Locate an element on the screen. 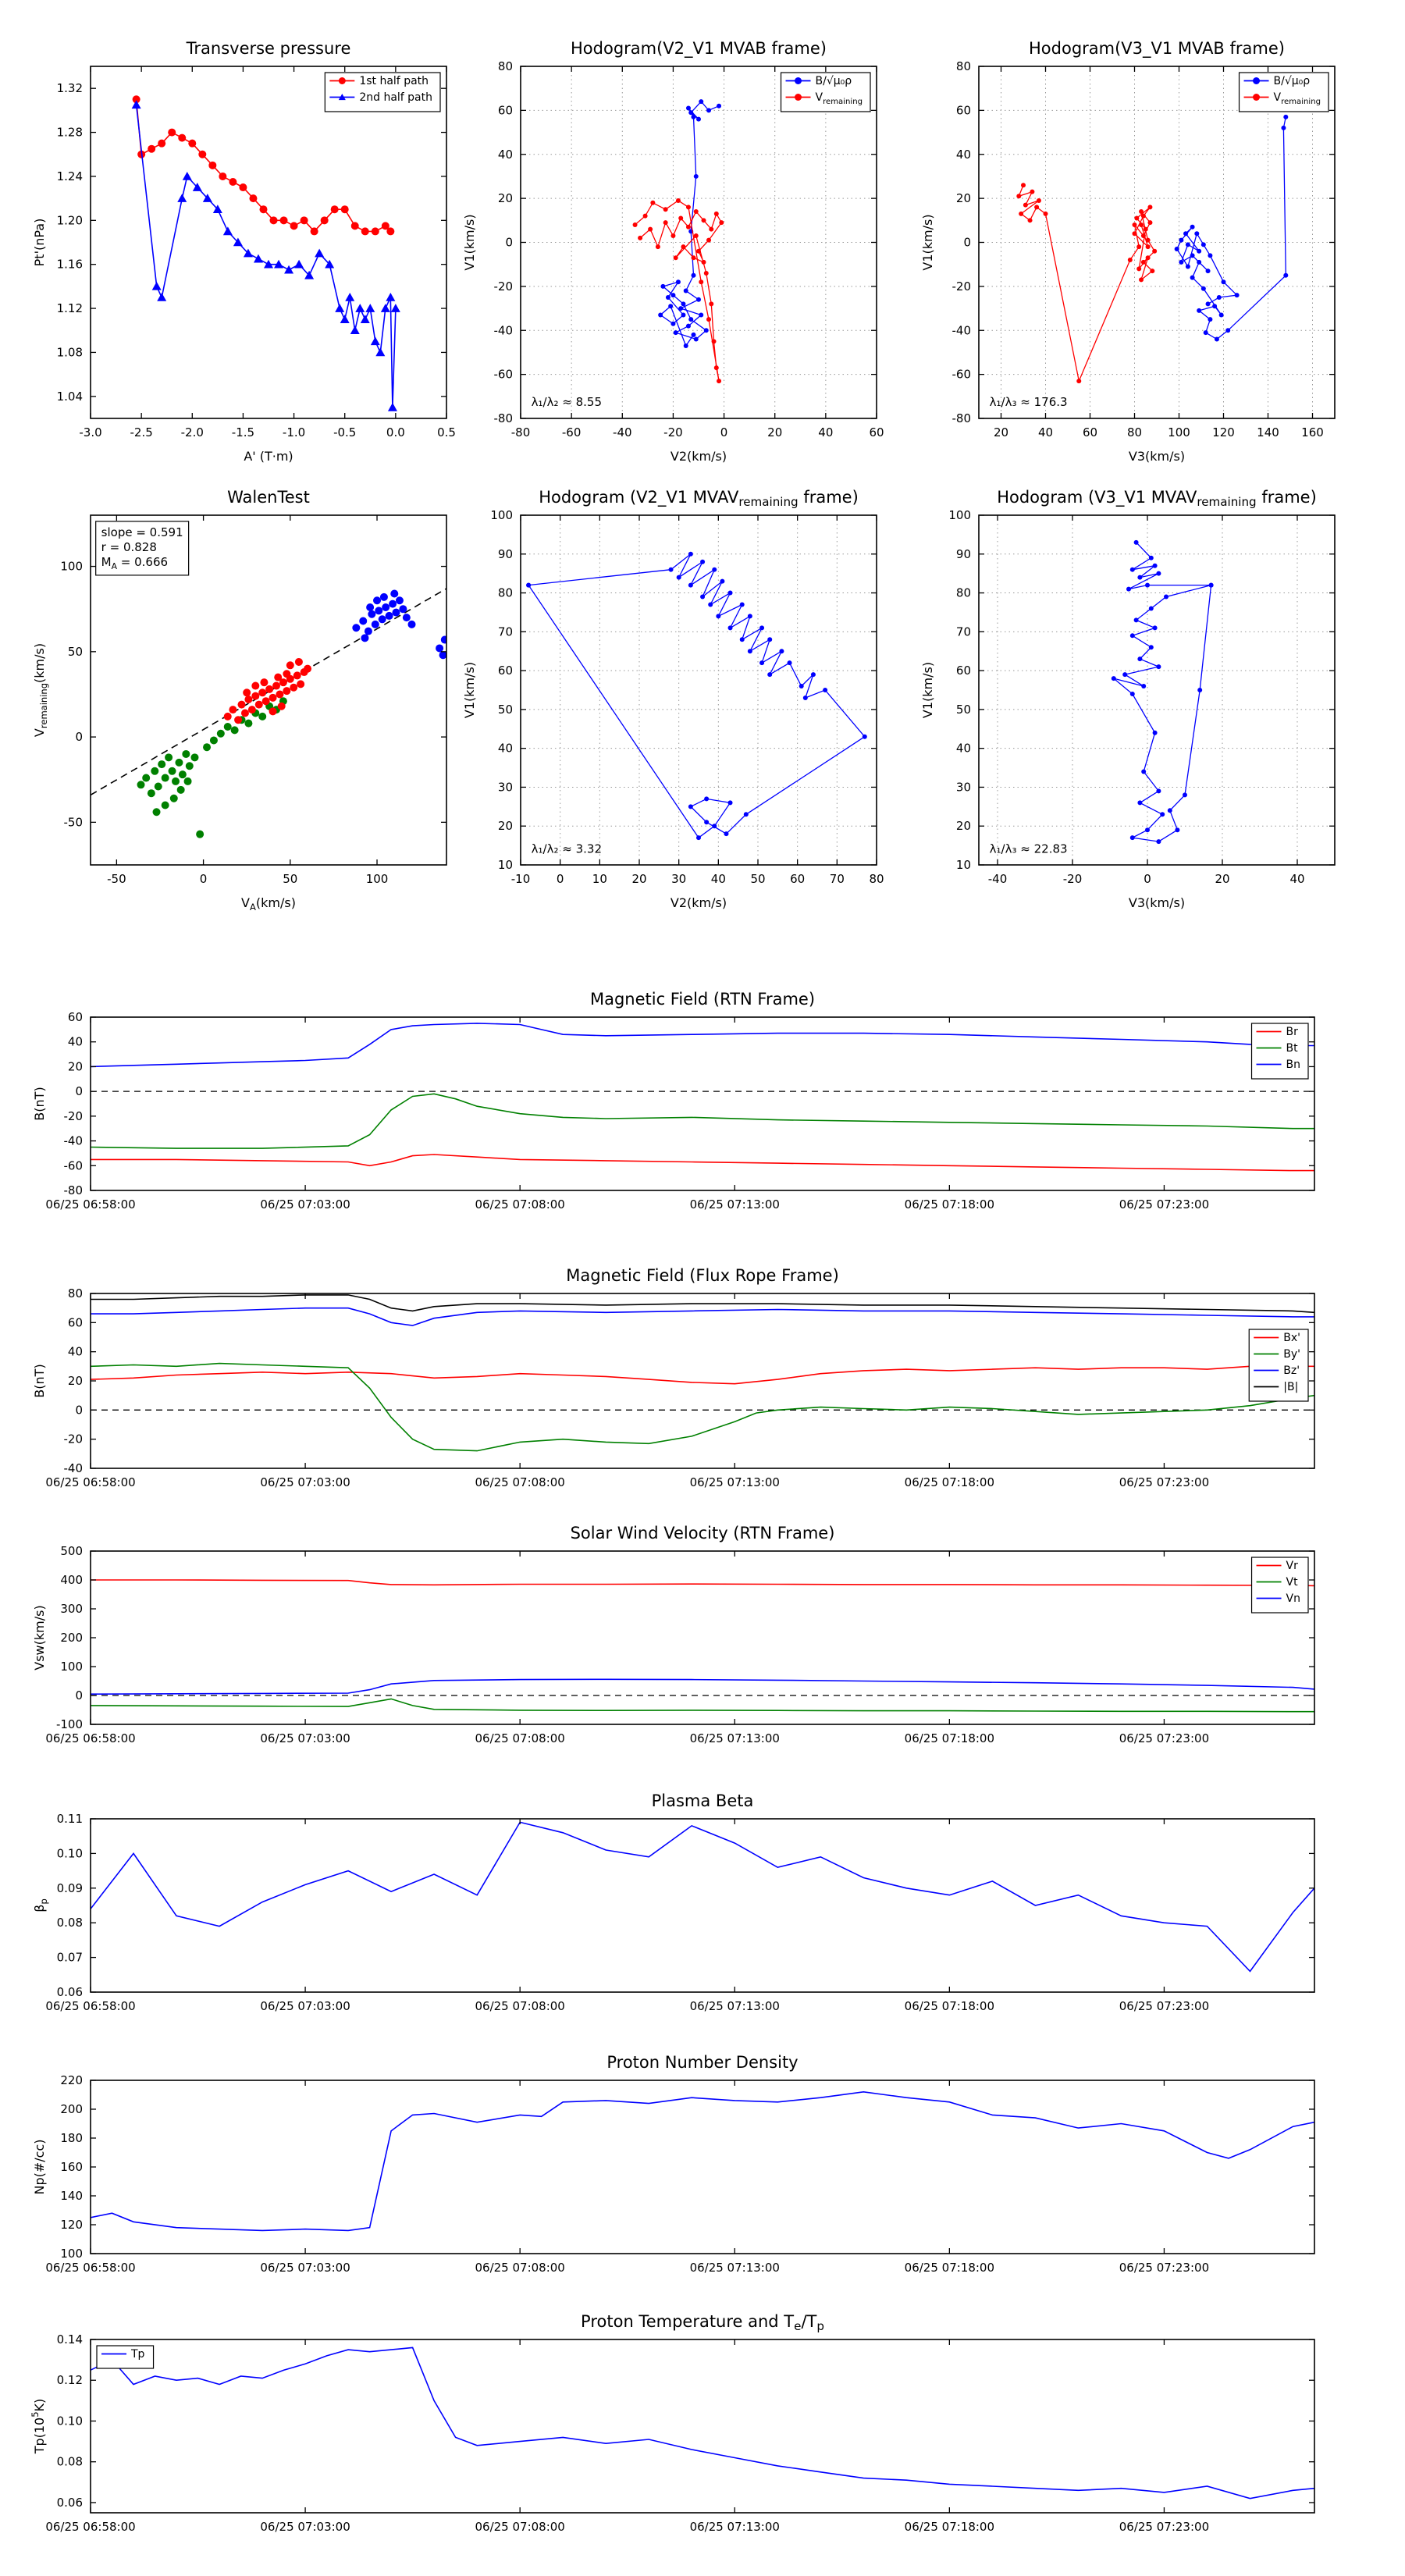 The height and width of the screenshot is (2576, 1405). svg-text: Br is located at coordinates (1292, 1032).